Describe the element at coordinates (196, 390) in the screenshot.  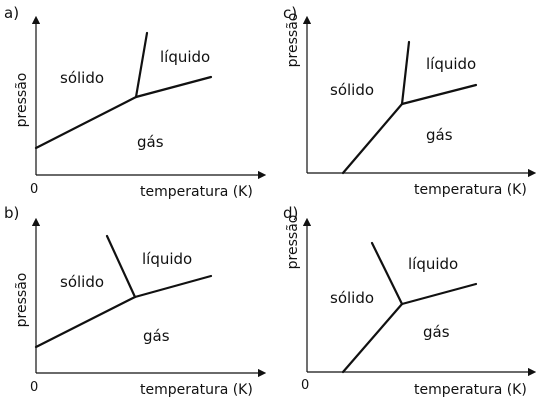
I see `panel-b-x-label: temperatura (K)` at that location.